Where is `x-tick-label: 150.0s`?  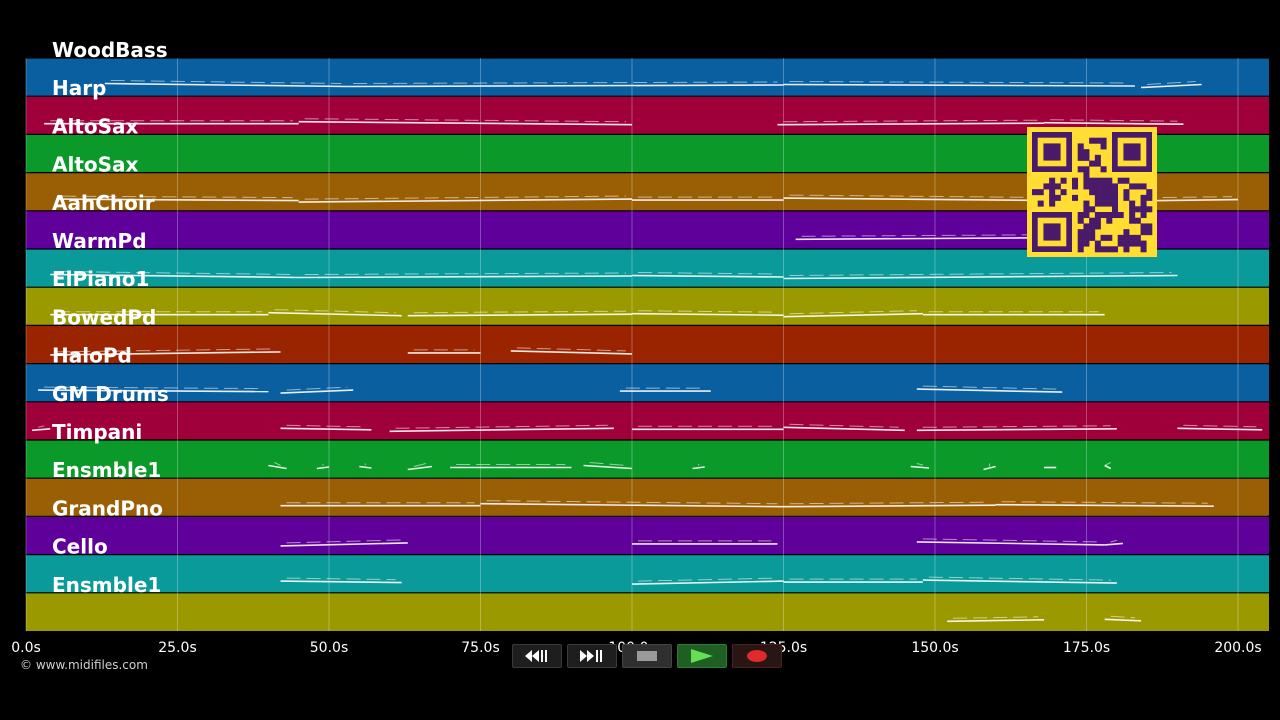
x-tick-label: 150.0s is located at coordinates (934, 648).